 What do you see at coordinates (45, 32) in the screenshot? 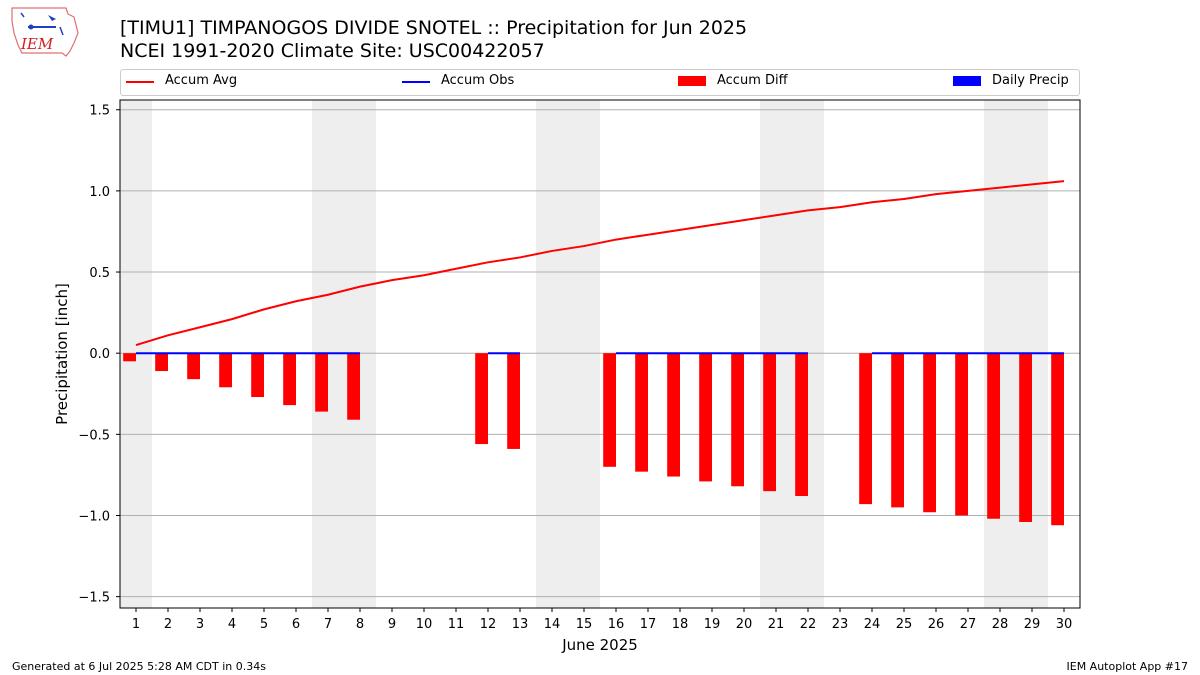
I see `iem-logo: IEM` at bounding box center [45, 32].